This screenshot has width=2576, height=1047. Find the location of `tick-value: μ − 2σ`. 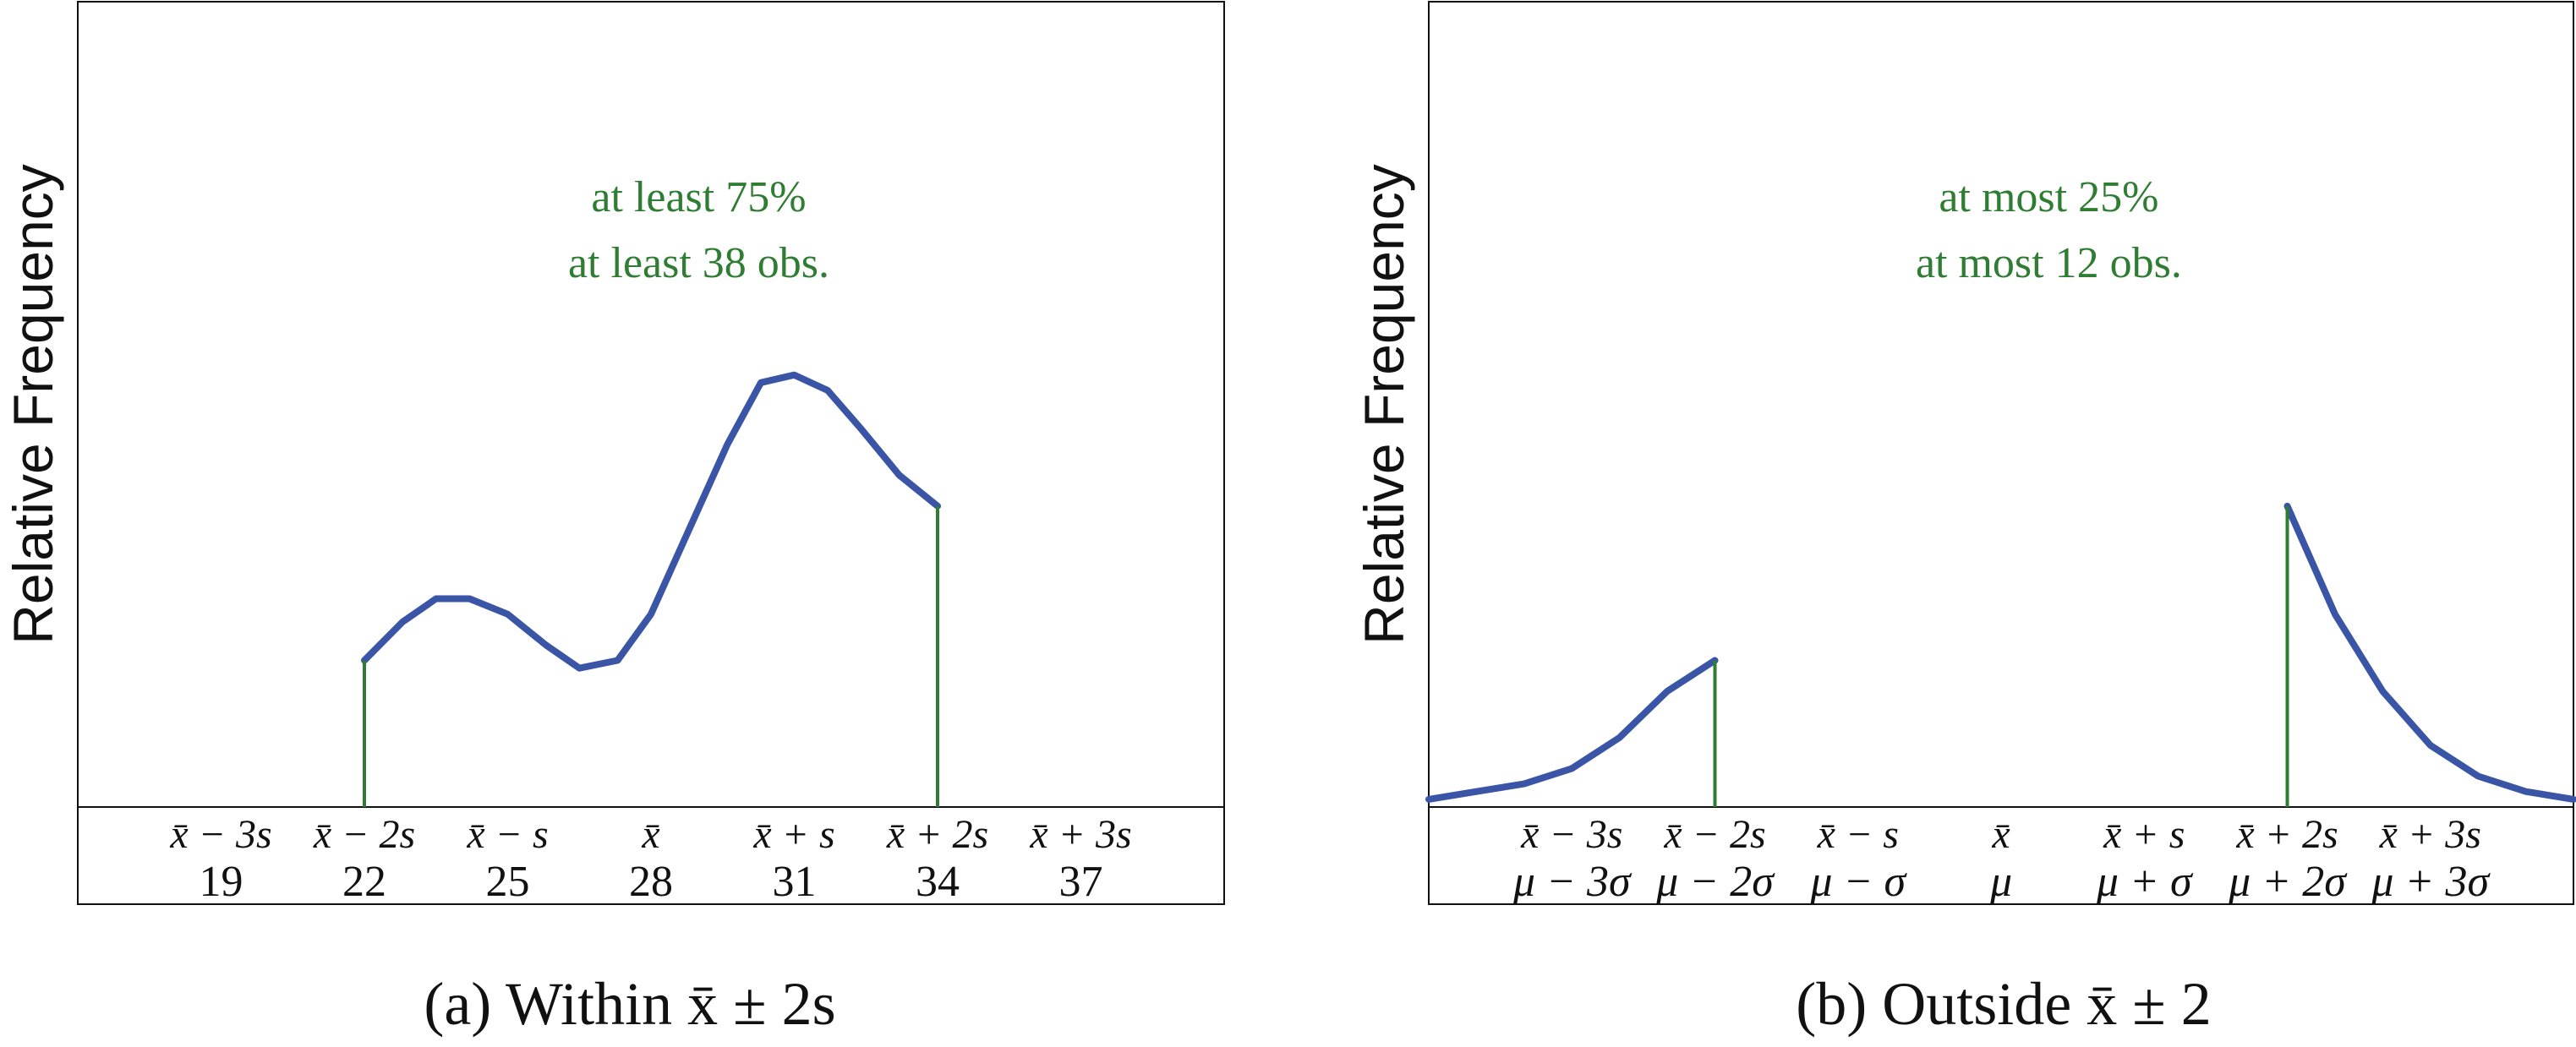

tick-value: μ − 2σ is located at coordinates (1715, 882).